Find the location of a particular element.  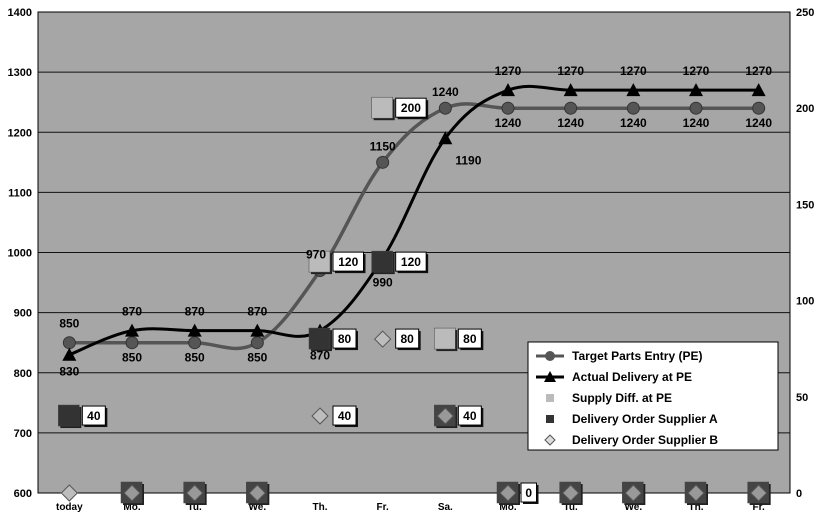

supplier-b-label: 40 is located at coordinates (345, 416).